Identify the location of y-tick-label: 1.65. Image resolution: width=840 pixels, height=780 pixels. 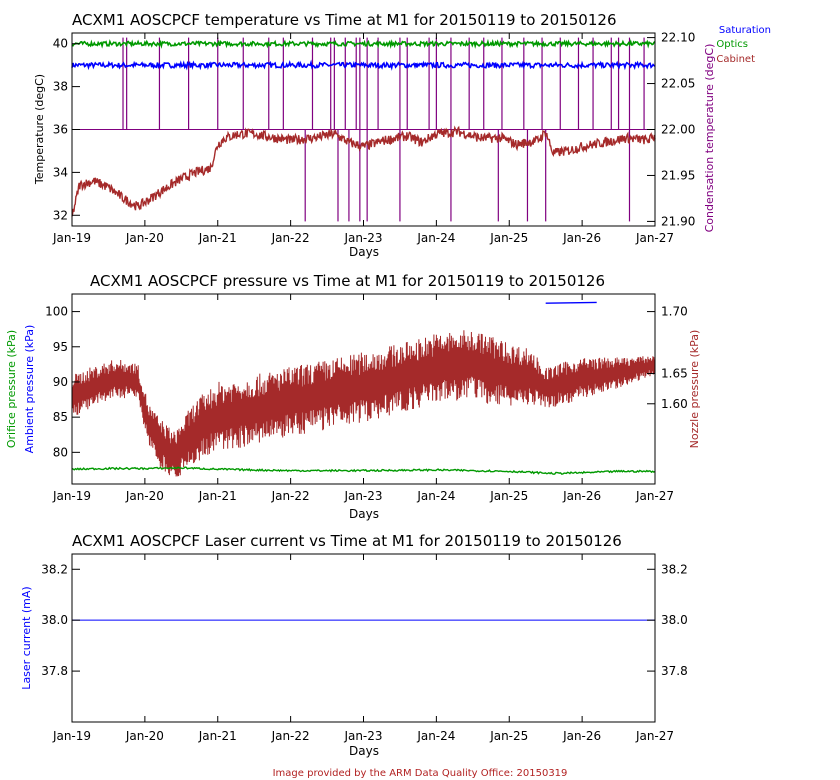
(674, 374).